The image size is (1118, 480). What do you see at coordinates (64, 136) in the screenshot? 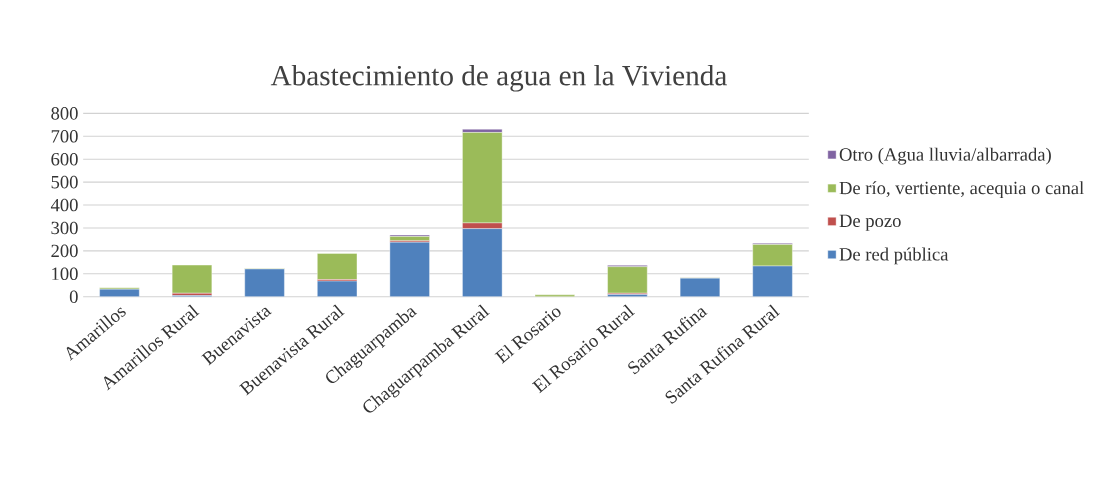
I see `y-tick-label: 700` at bounding box center [64, 136].